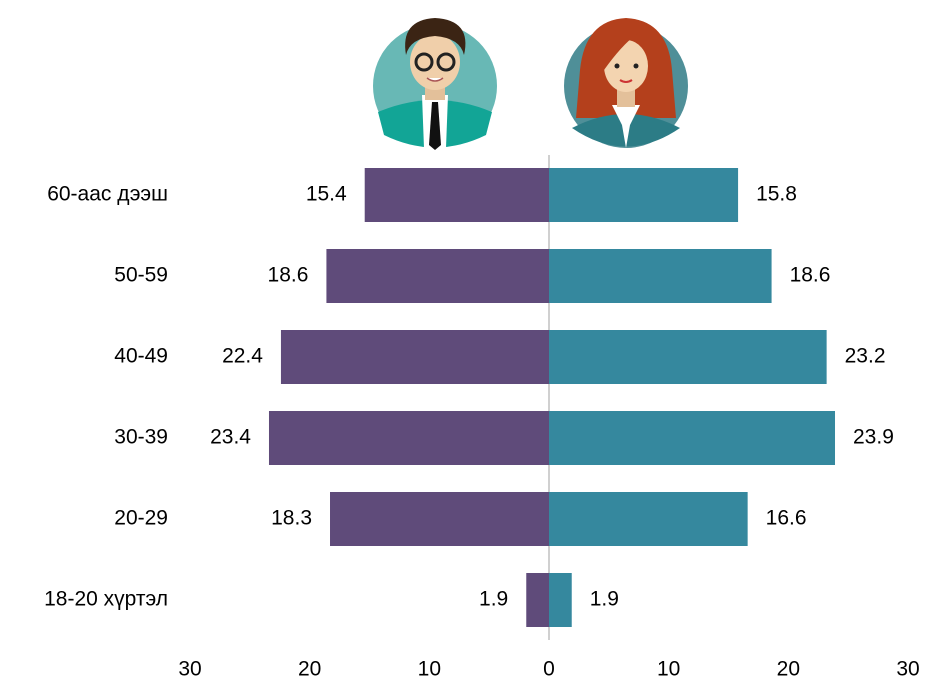  What do you see at coordinates (141, 275) in the screenshot?
I see `category-label: 50-59` at bounding box center [141, 275].